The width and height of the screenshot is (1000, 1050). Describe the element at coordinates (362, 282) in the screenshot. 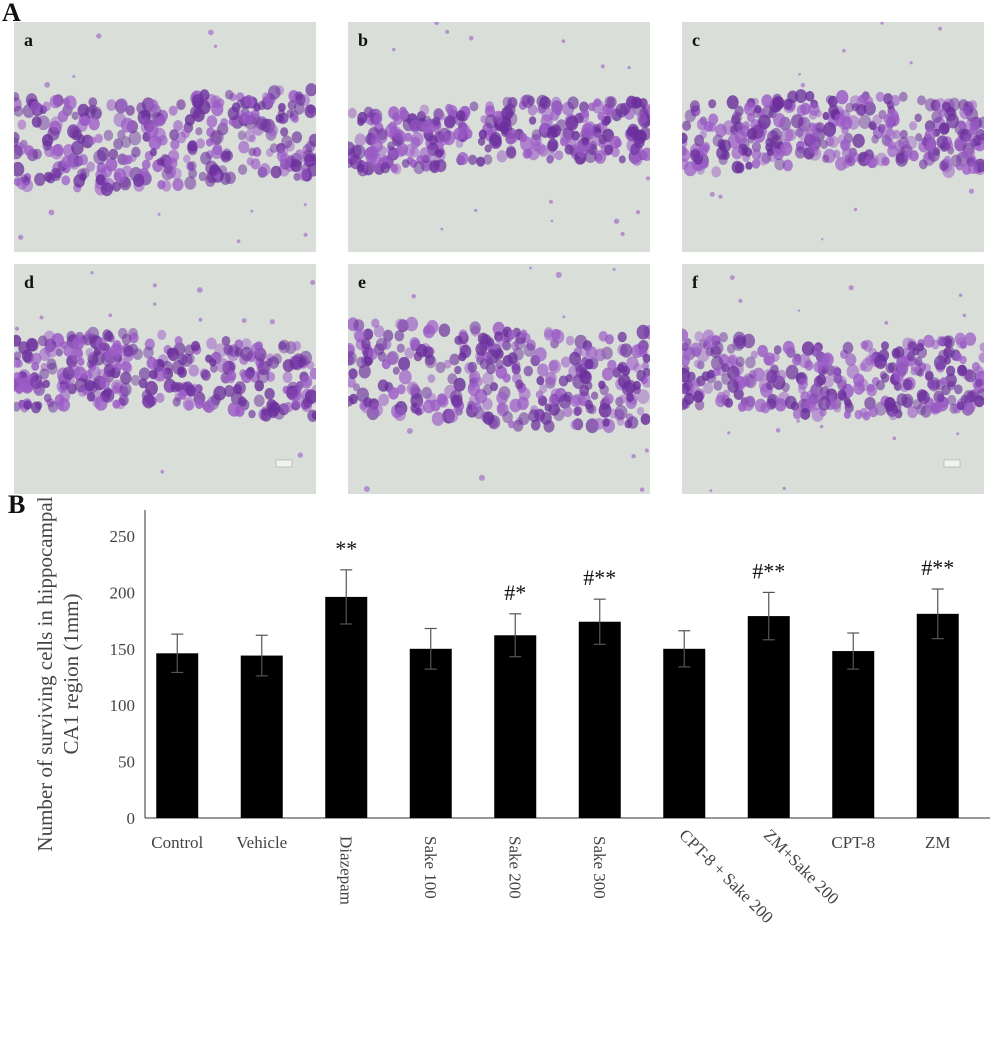

I see `micrograph-label: e` at that location.